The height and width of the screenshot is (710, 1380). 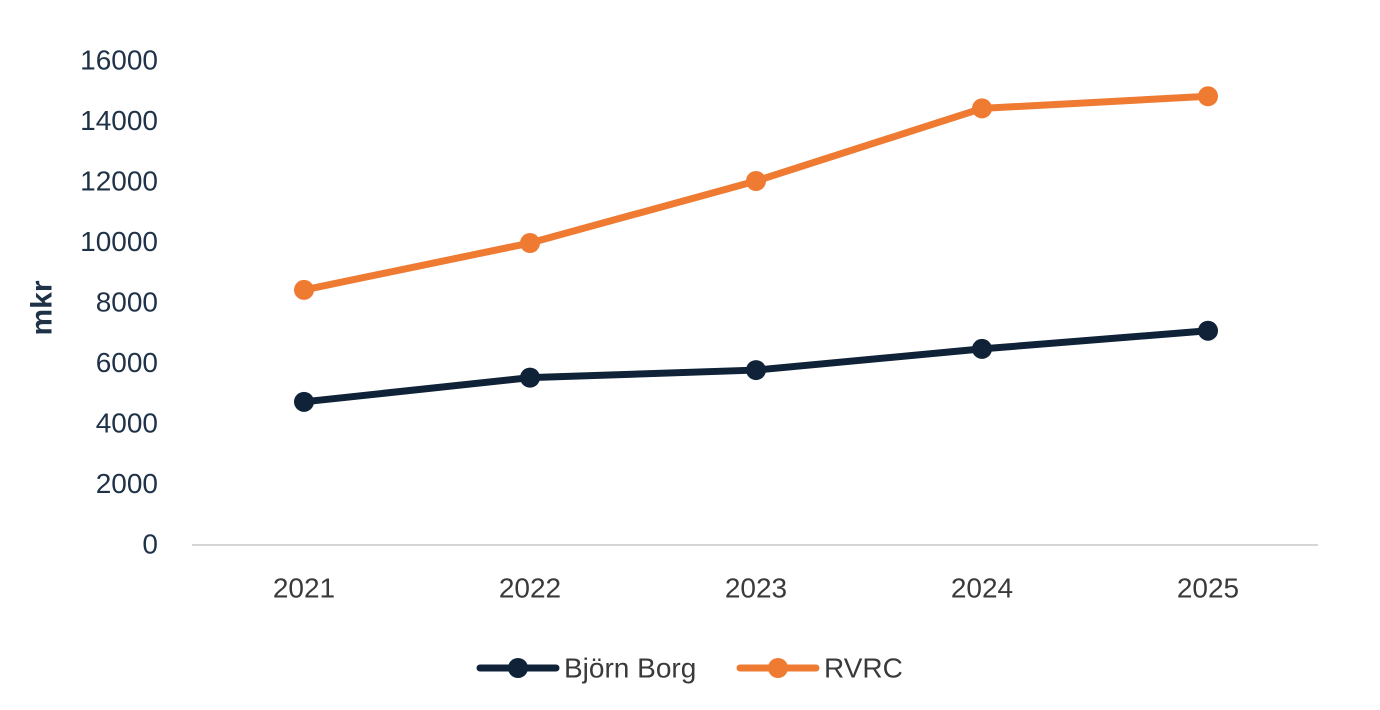 What do you see at coordinates (1208, 588) in the screenshot?
I see `x-tick-label: 2025` at bounding box center [1208, 588].